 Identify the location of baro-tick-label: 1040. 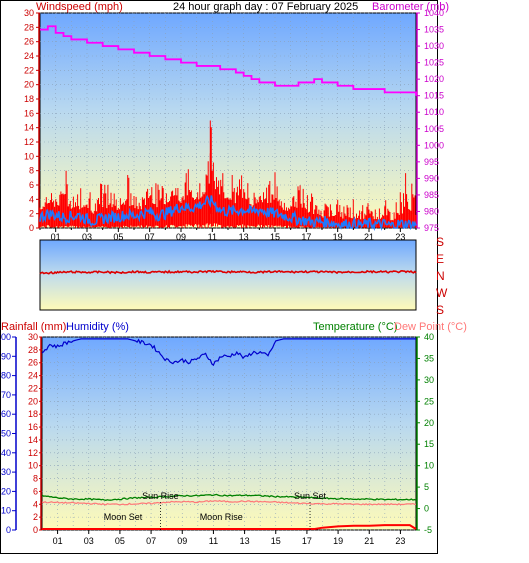
(434, 13).